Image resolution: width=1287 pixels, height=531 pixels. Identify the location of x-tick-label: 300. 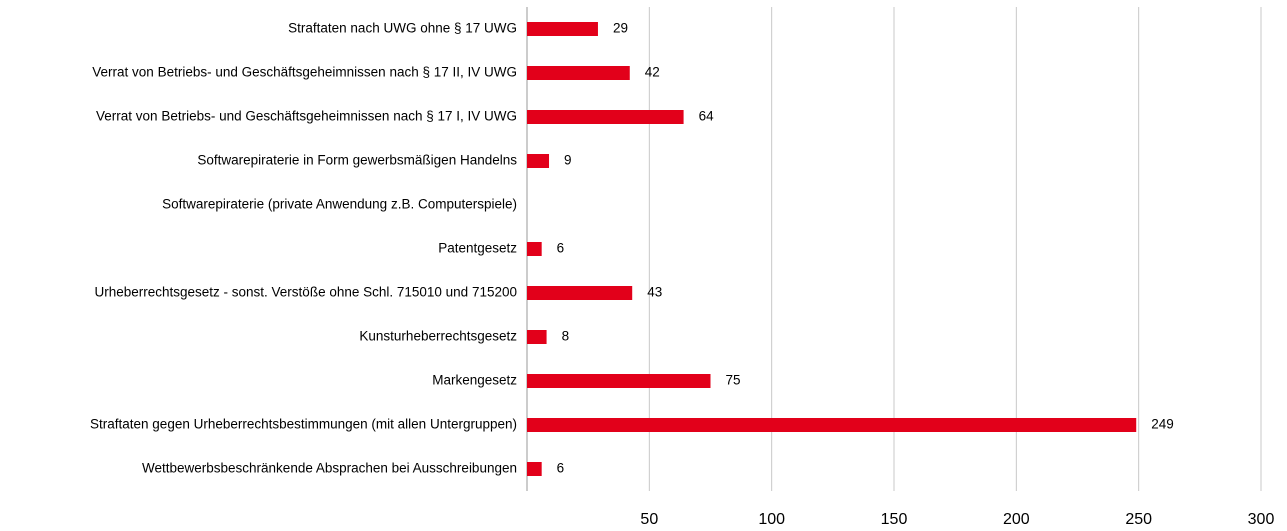
(1261, 519).